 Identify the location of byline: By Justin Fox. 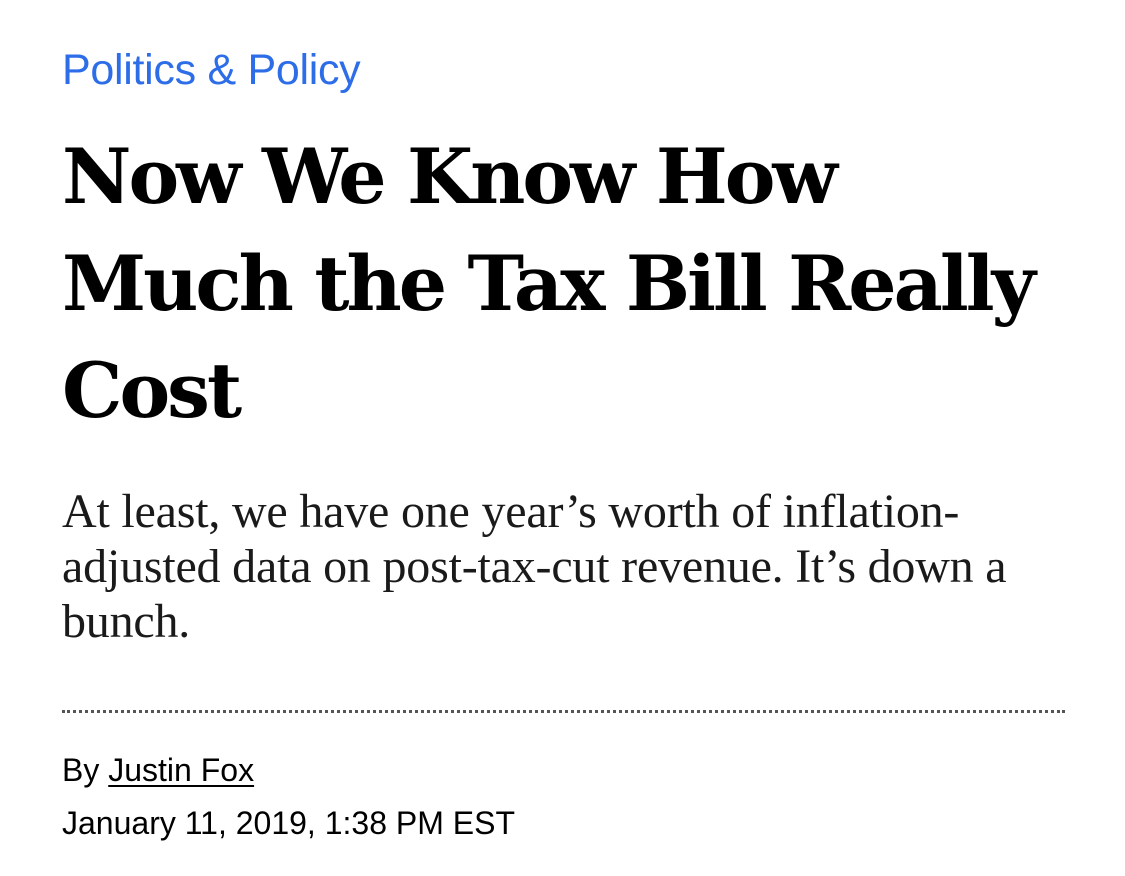
(158, 770).